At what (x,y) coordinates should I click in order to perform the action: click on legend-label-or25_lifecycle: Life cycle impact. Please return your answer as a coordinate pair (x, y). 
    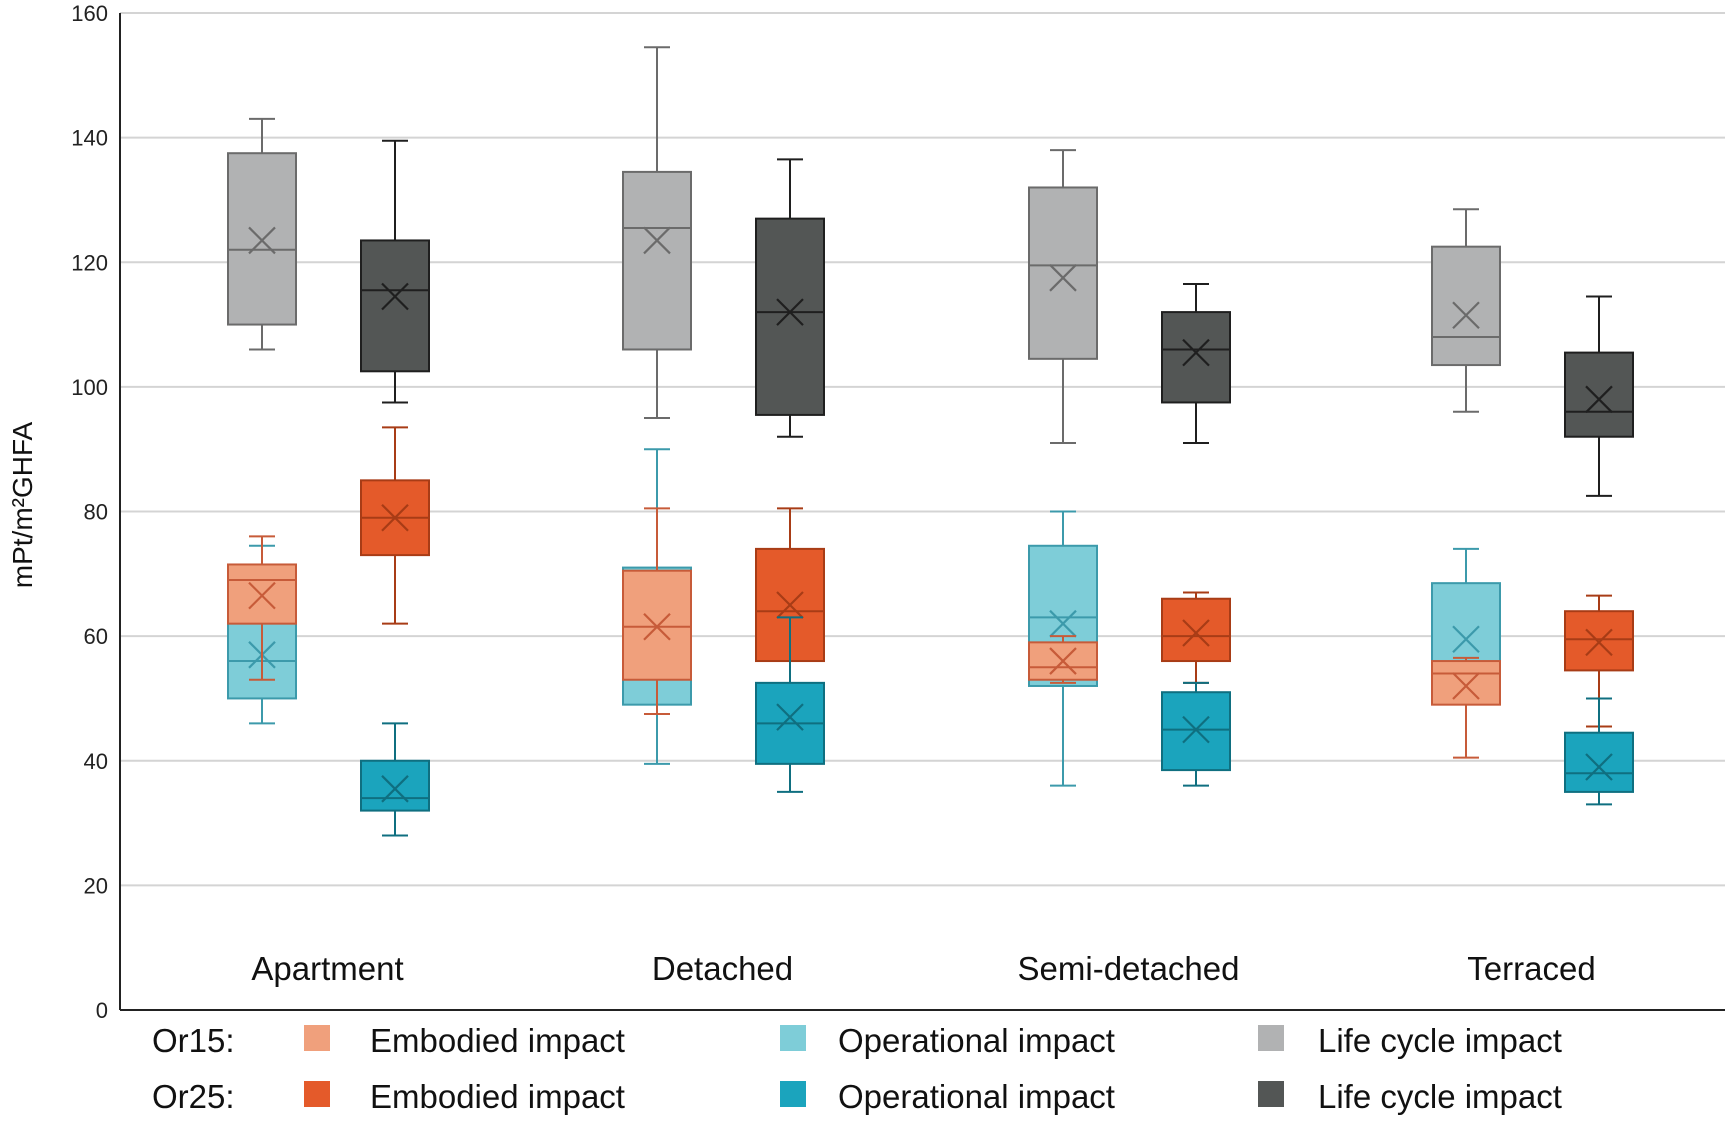
    Looking at the image, I should click on (1440, 1096).